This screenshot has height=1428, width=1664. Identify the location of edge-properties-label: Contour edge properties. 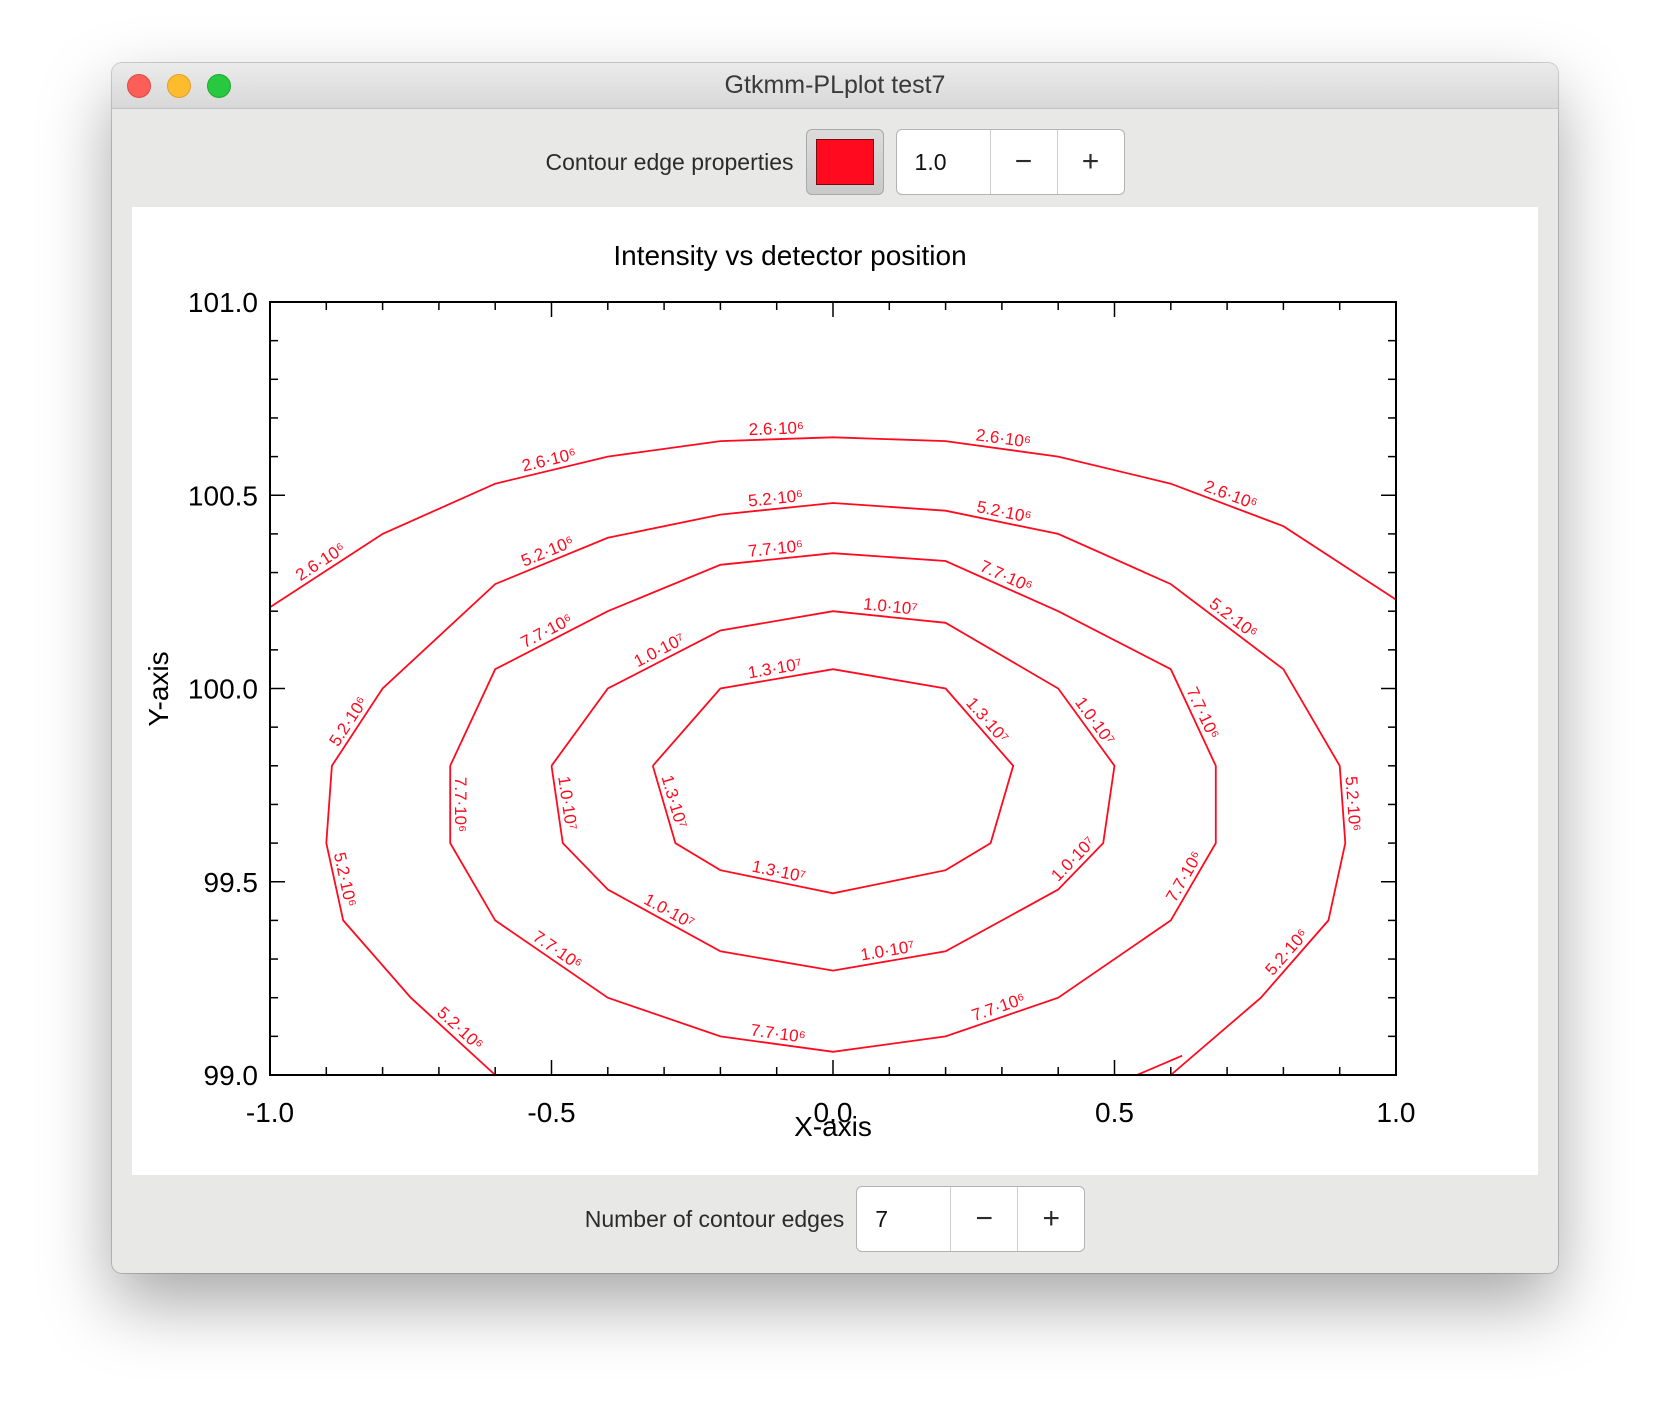
(669, 161).